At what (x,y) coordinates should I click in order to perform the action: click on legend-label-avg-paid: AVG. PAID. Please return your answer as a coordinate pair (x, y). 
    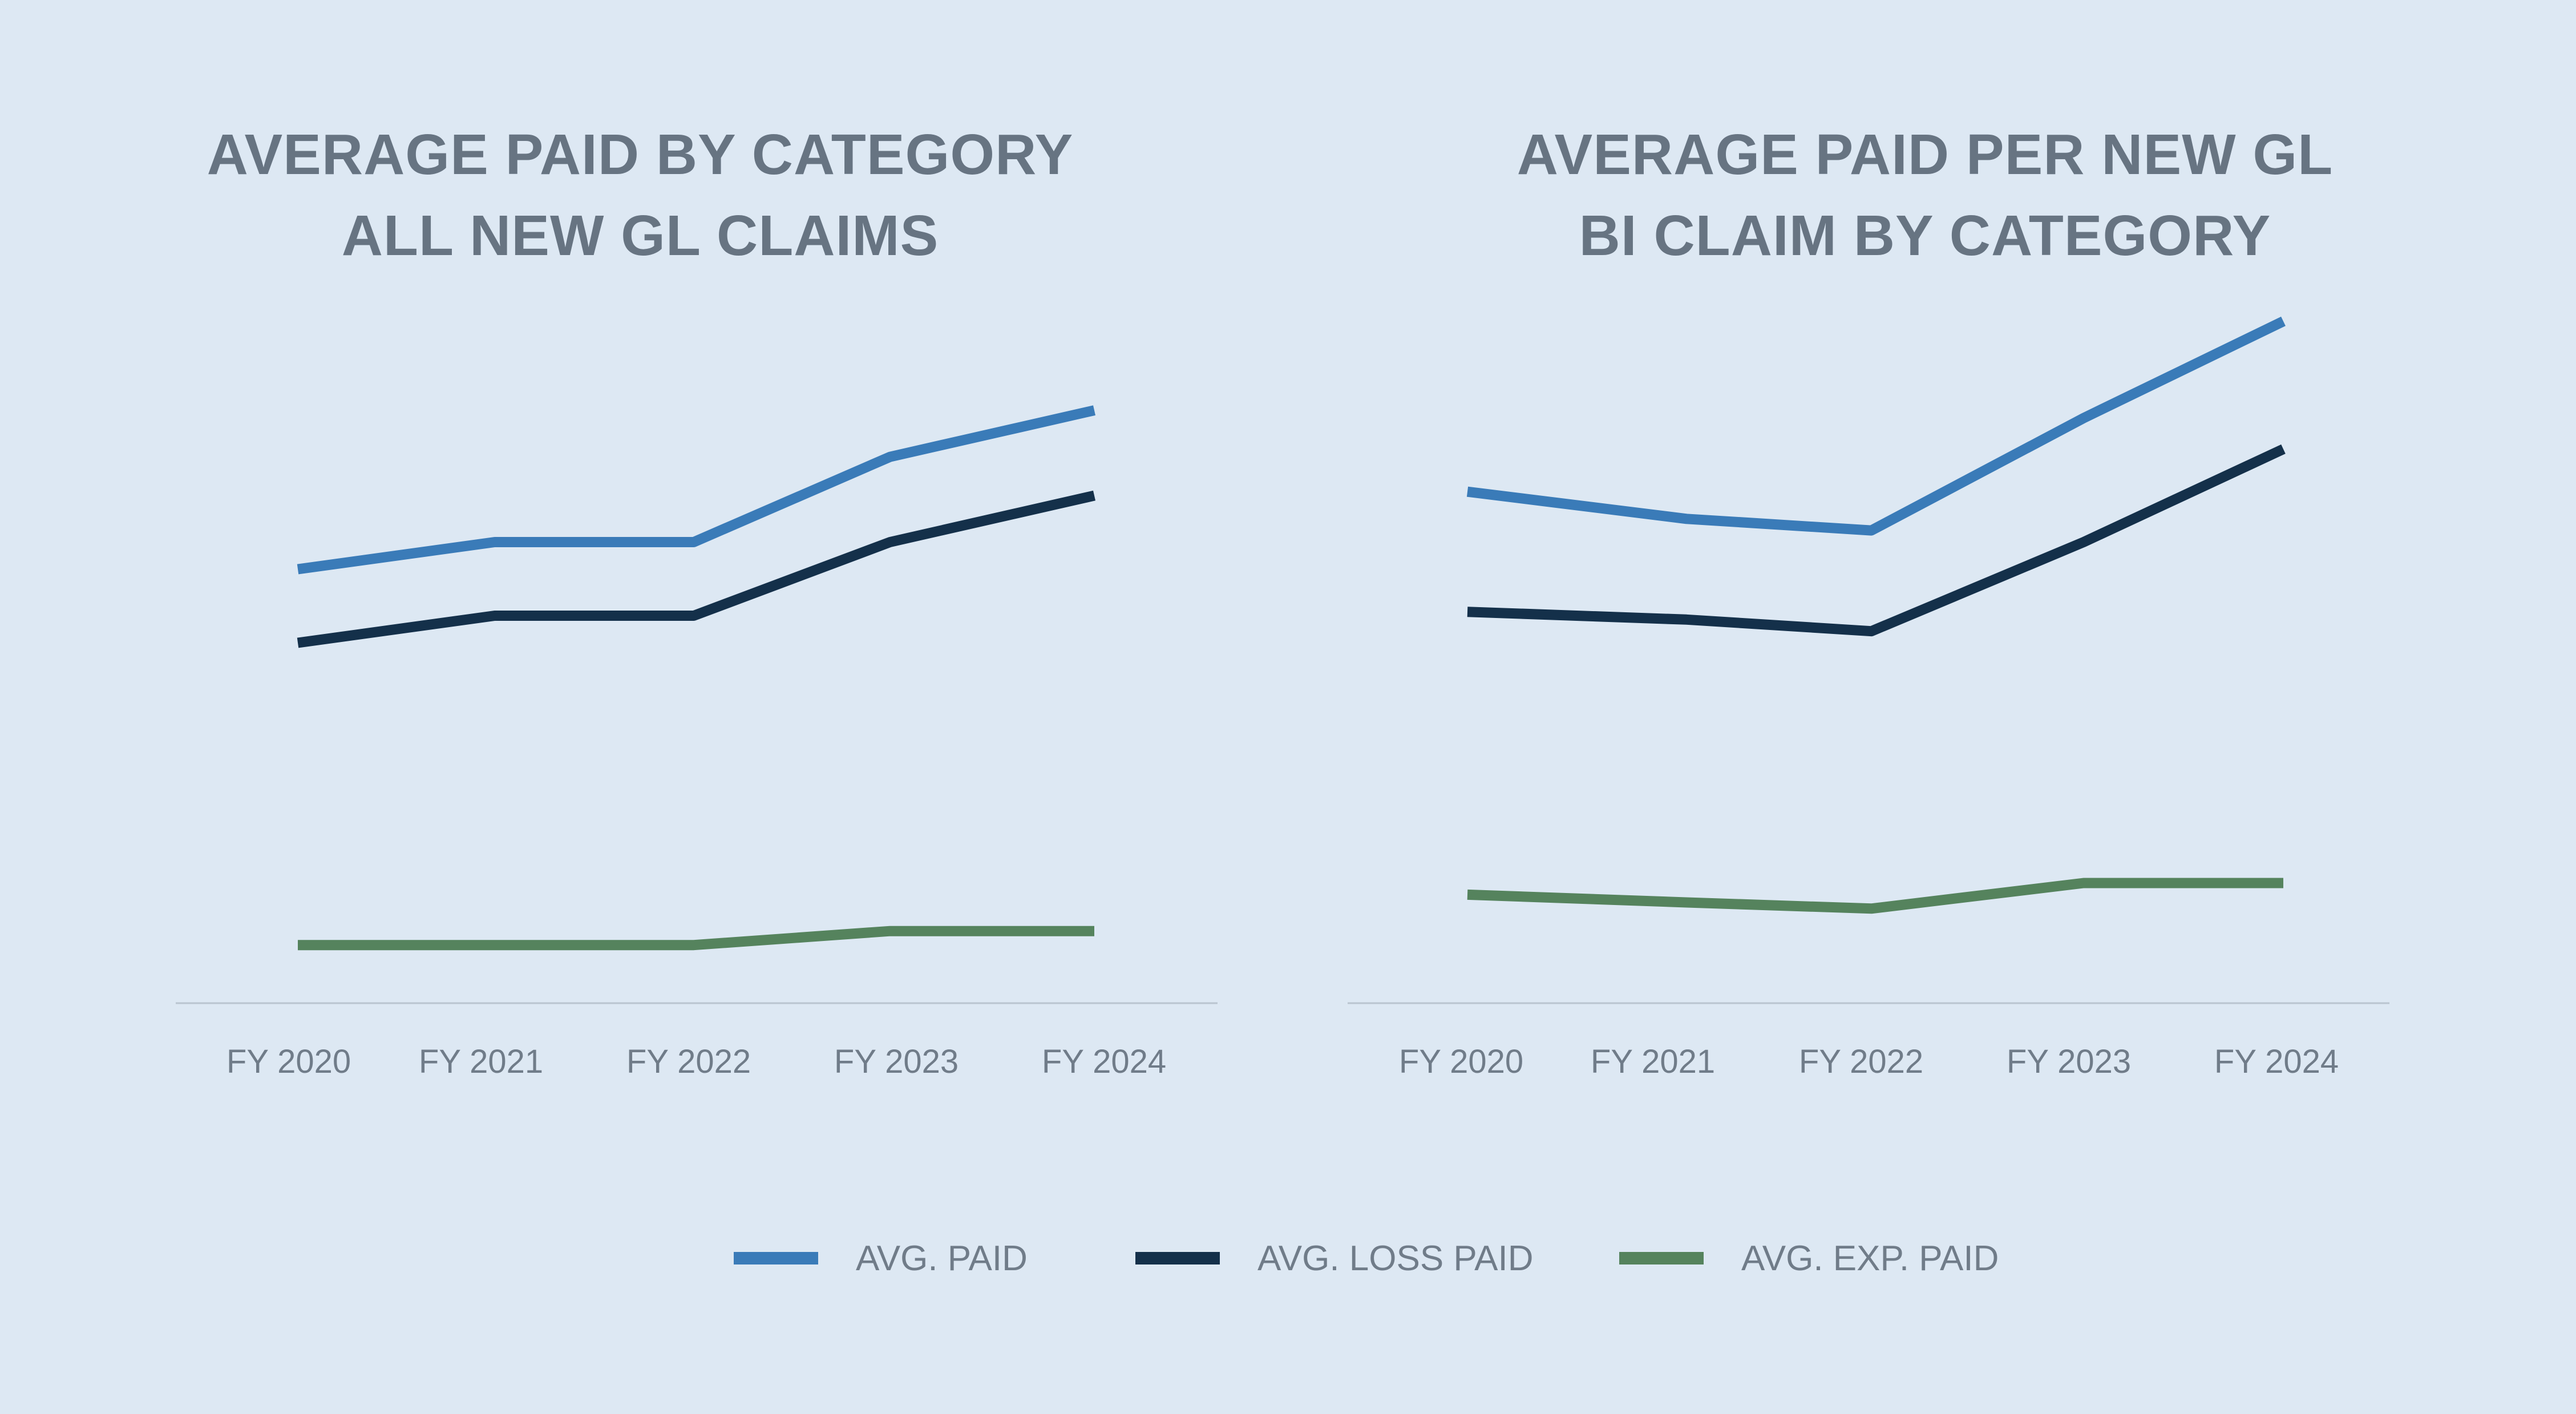
    Looking at the image, I should click on (942, 1258).